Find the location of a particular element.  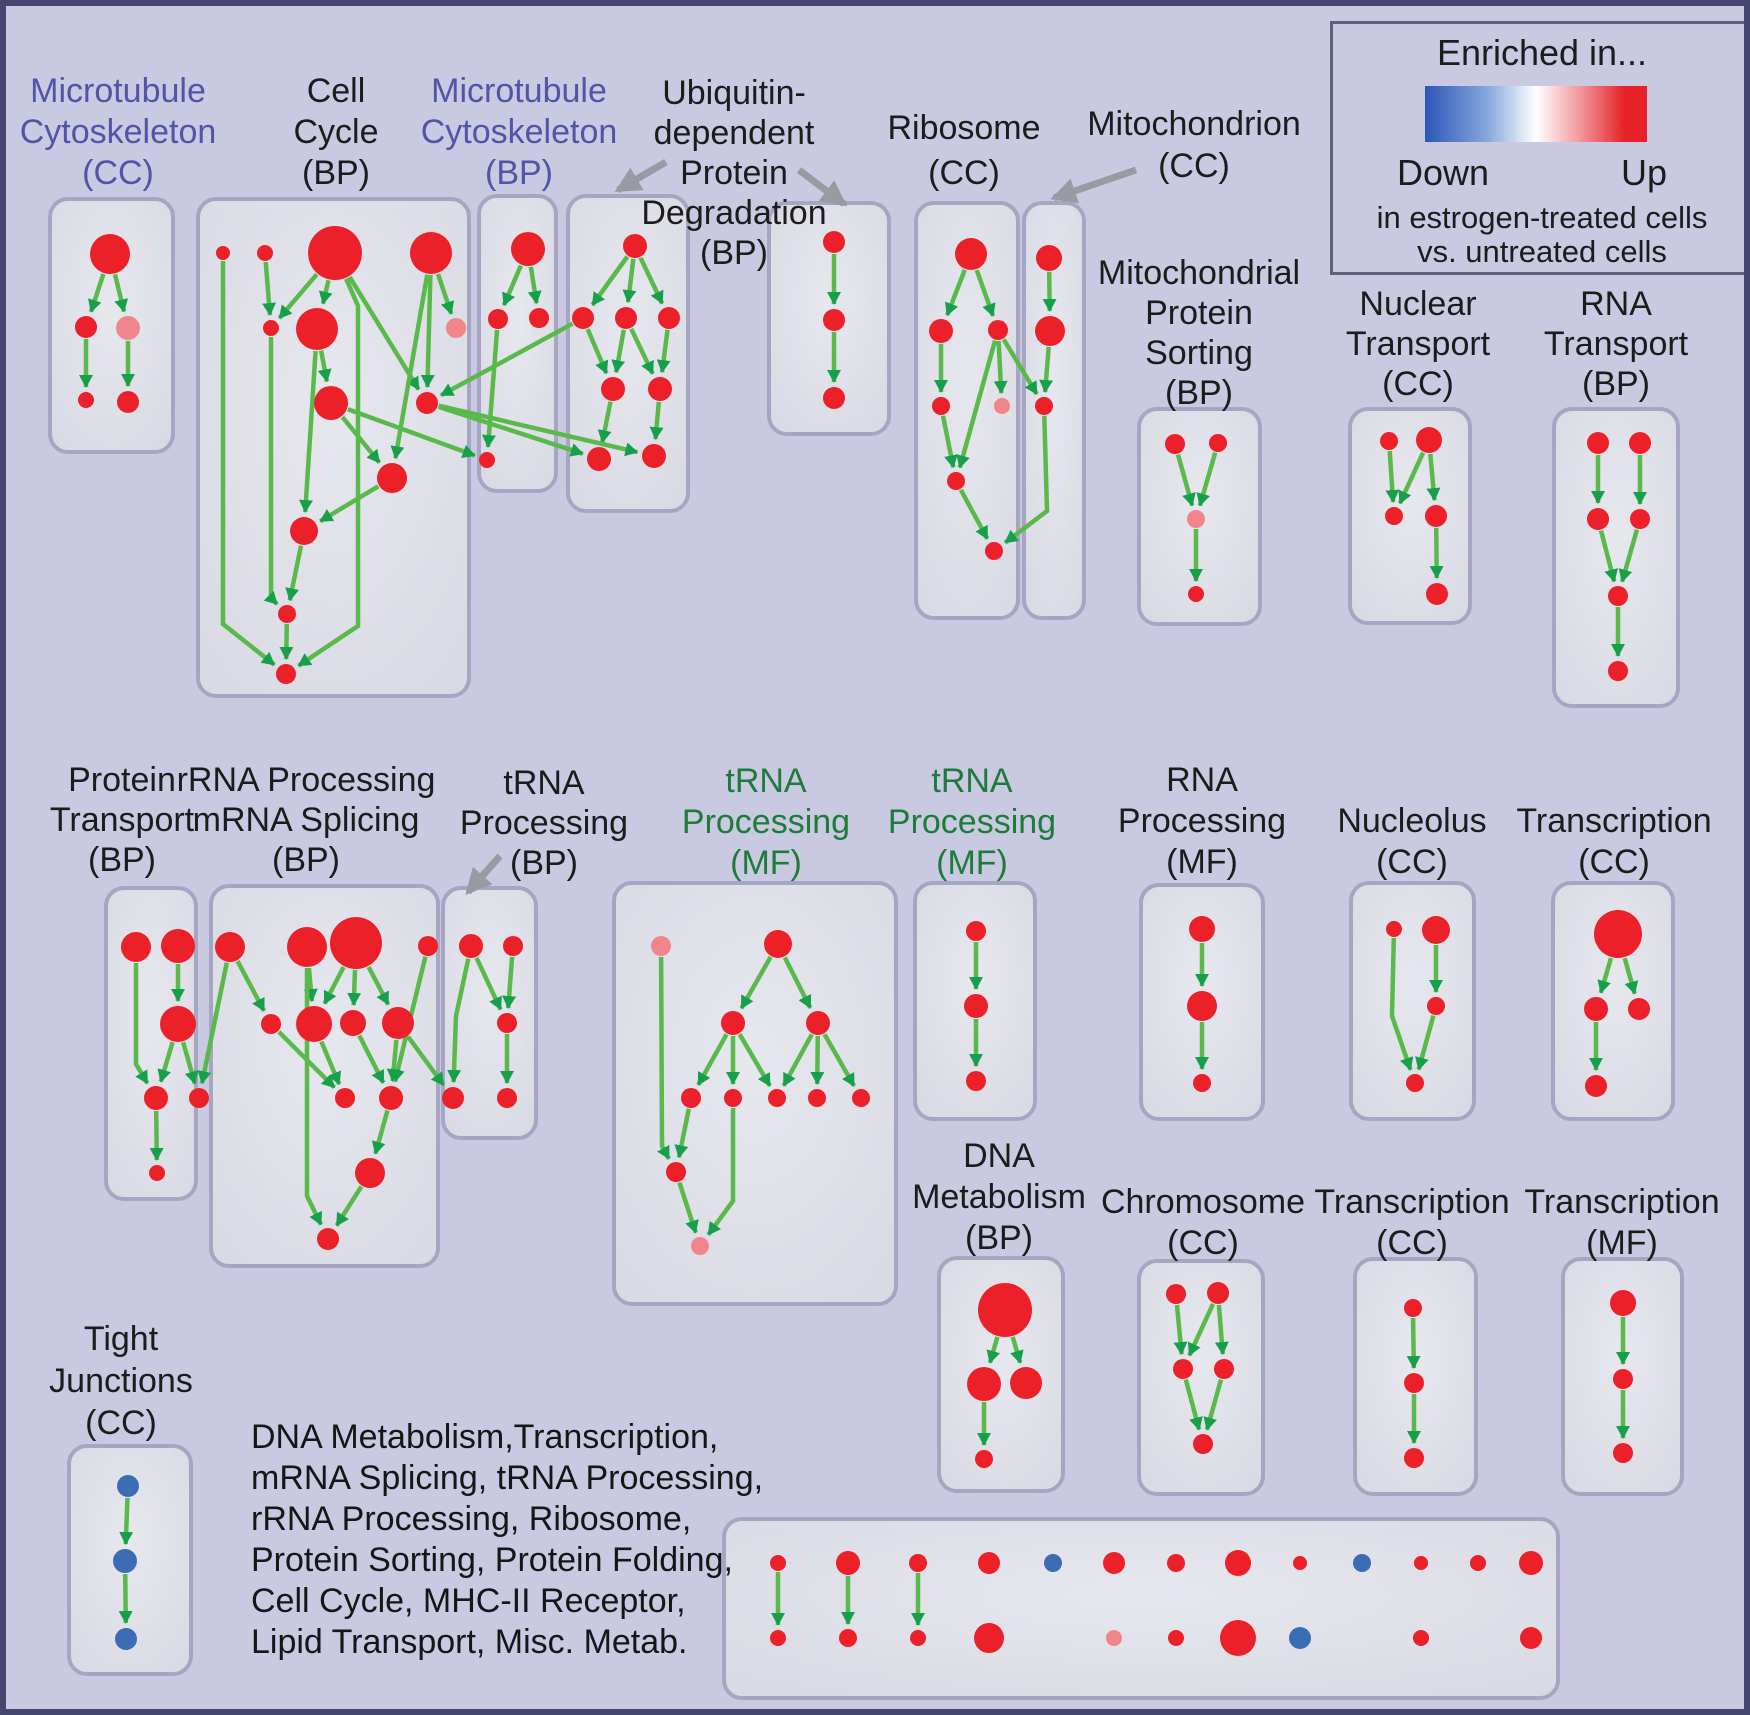

node-pink is located at coordinates (700, 1246).